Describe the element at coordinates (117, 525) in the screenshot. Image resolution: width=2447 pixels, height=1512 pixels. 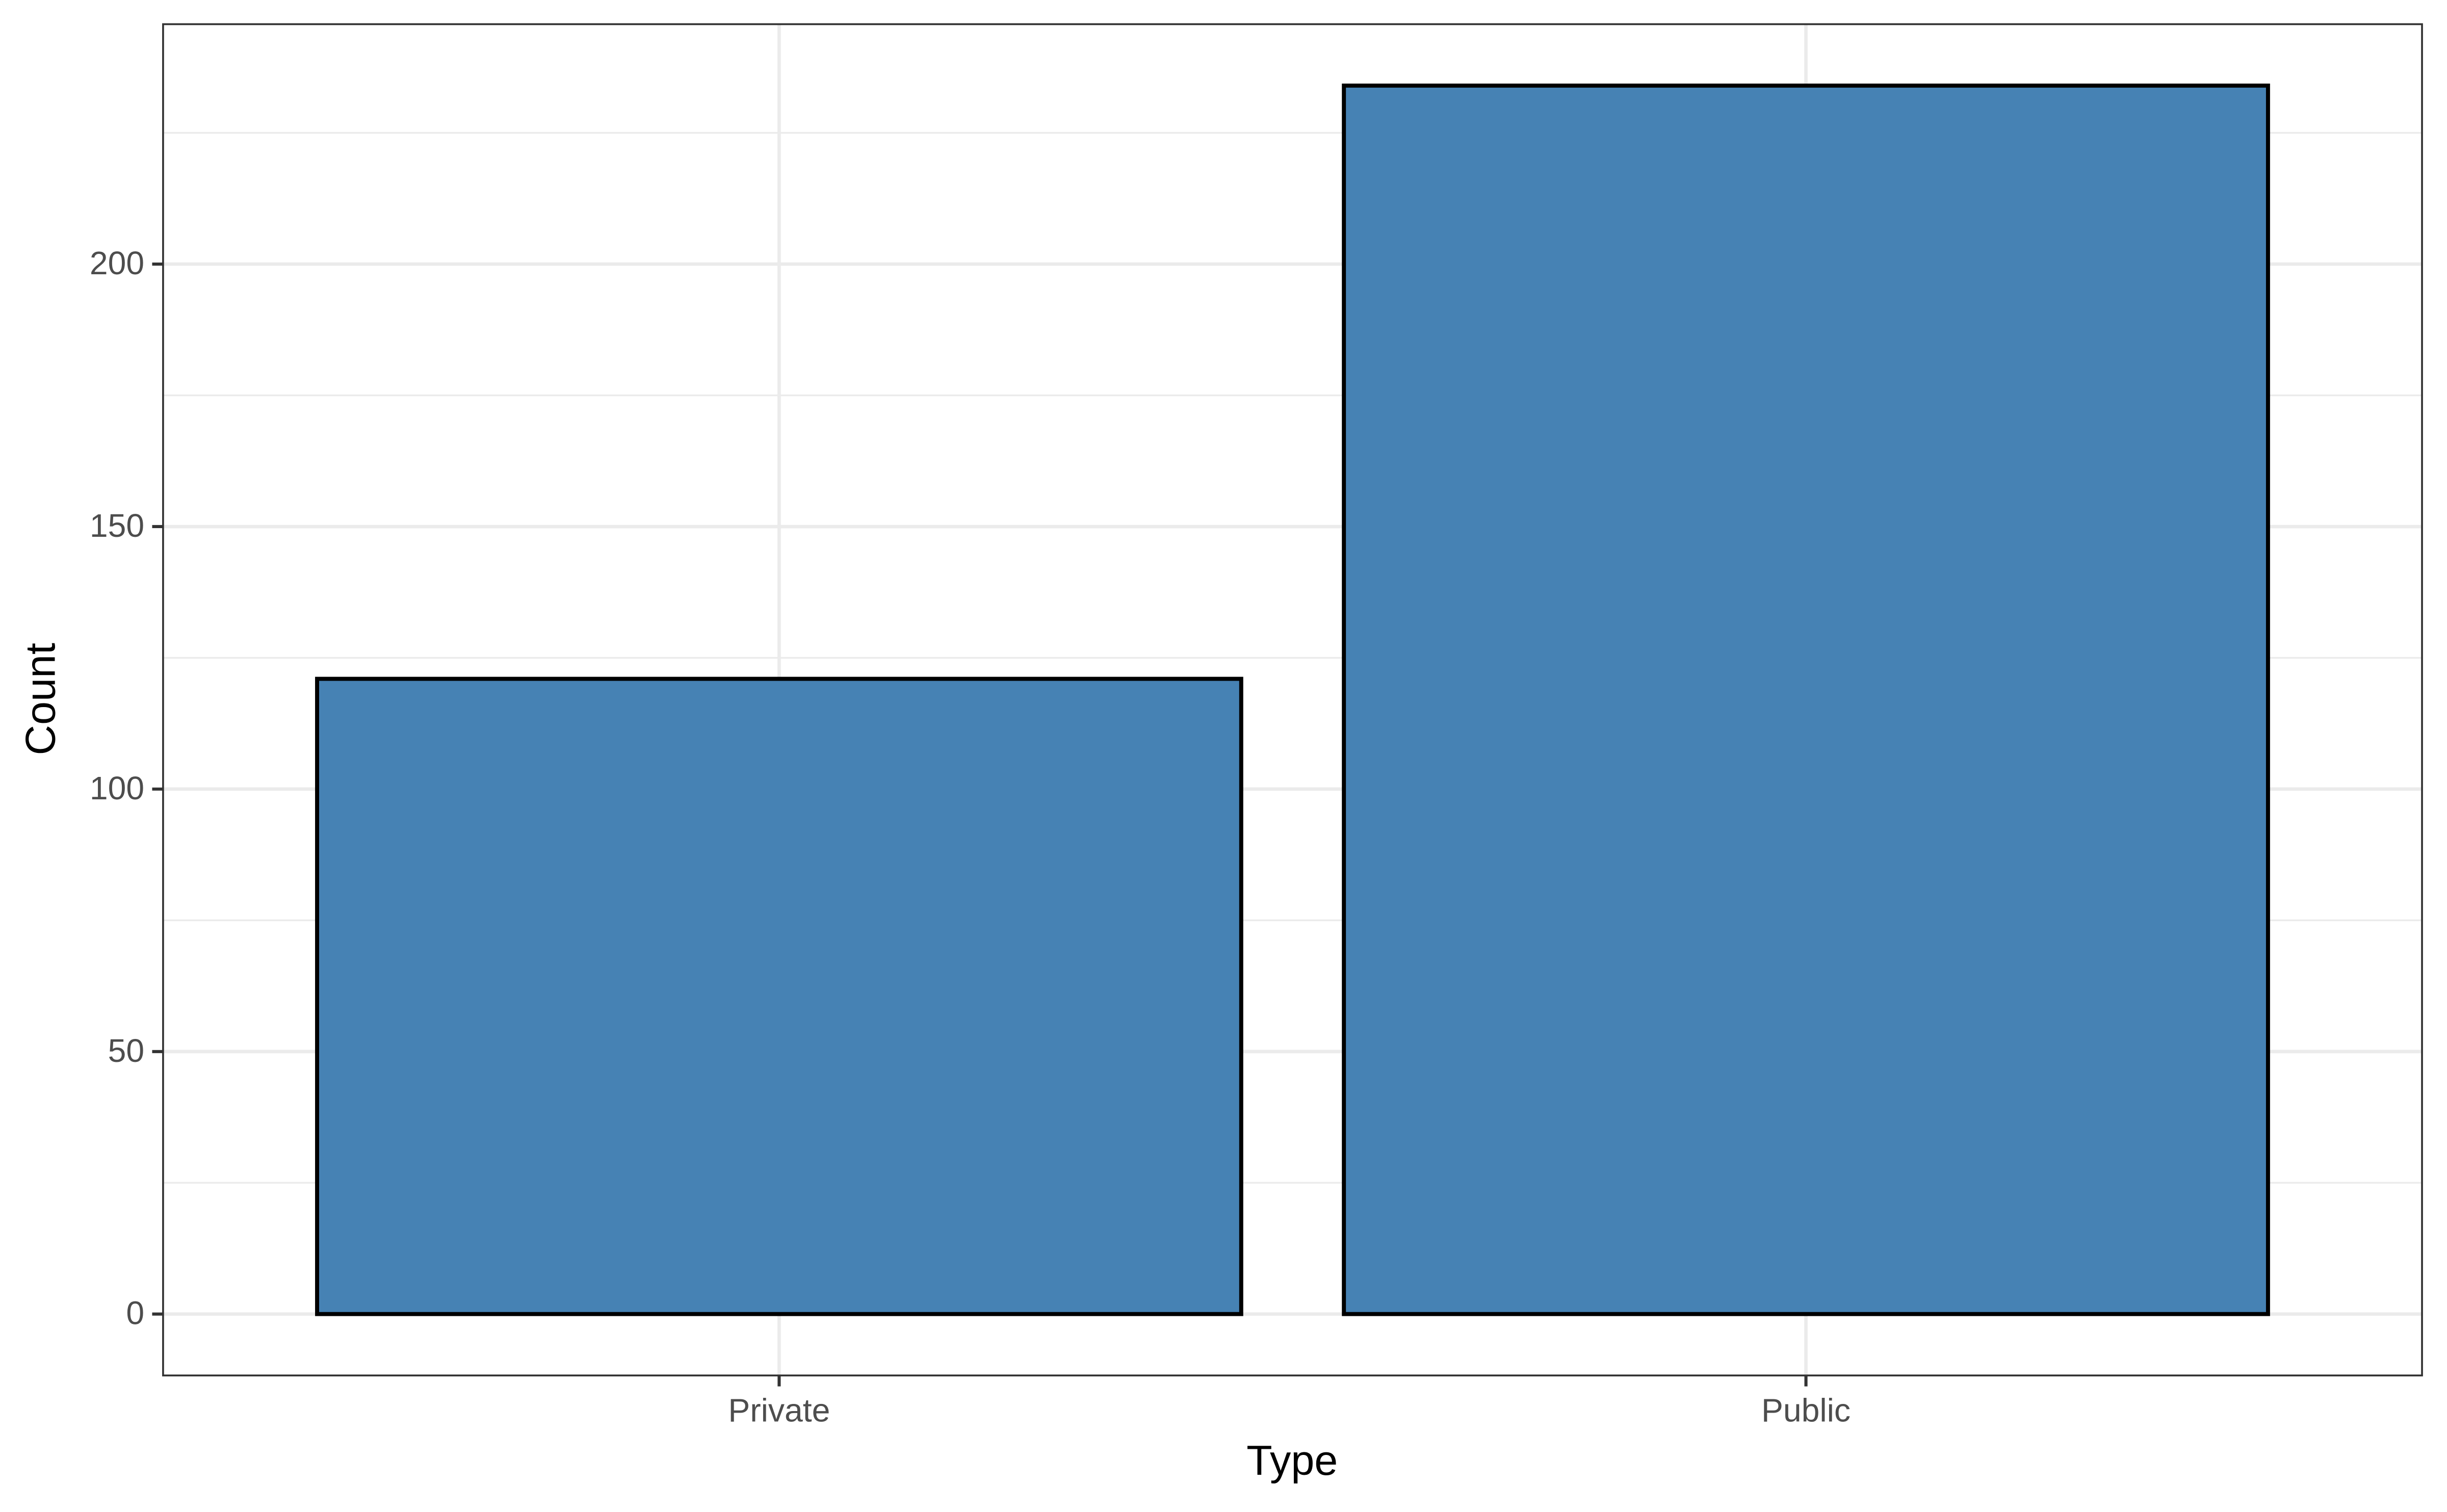
I see `y-tick-label: 150` at that location.